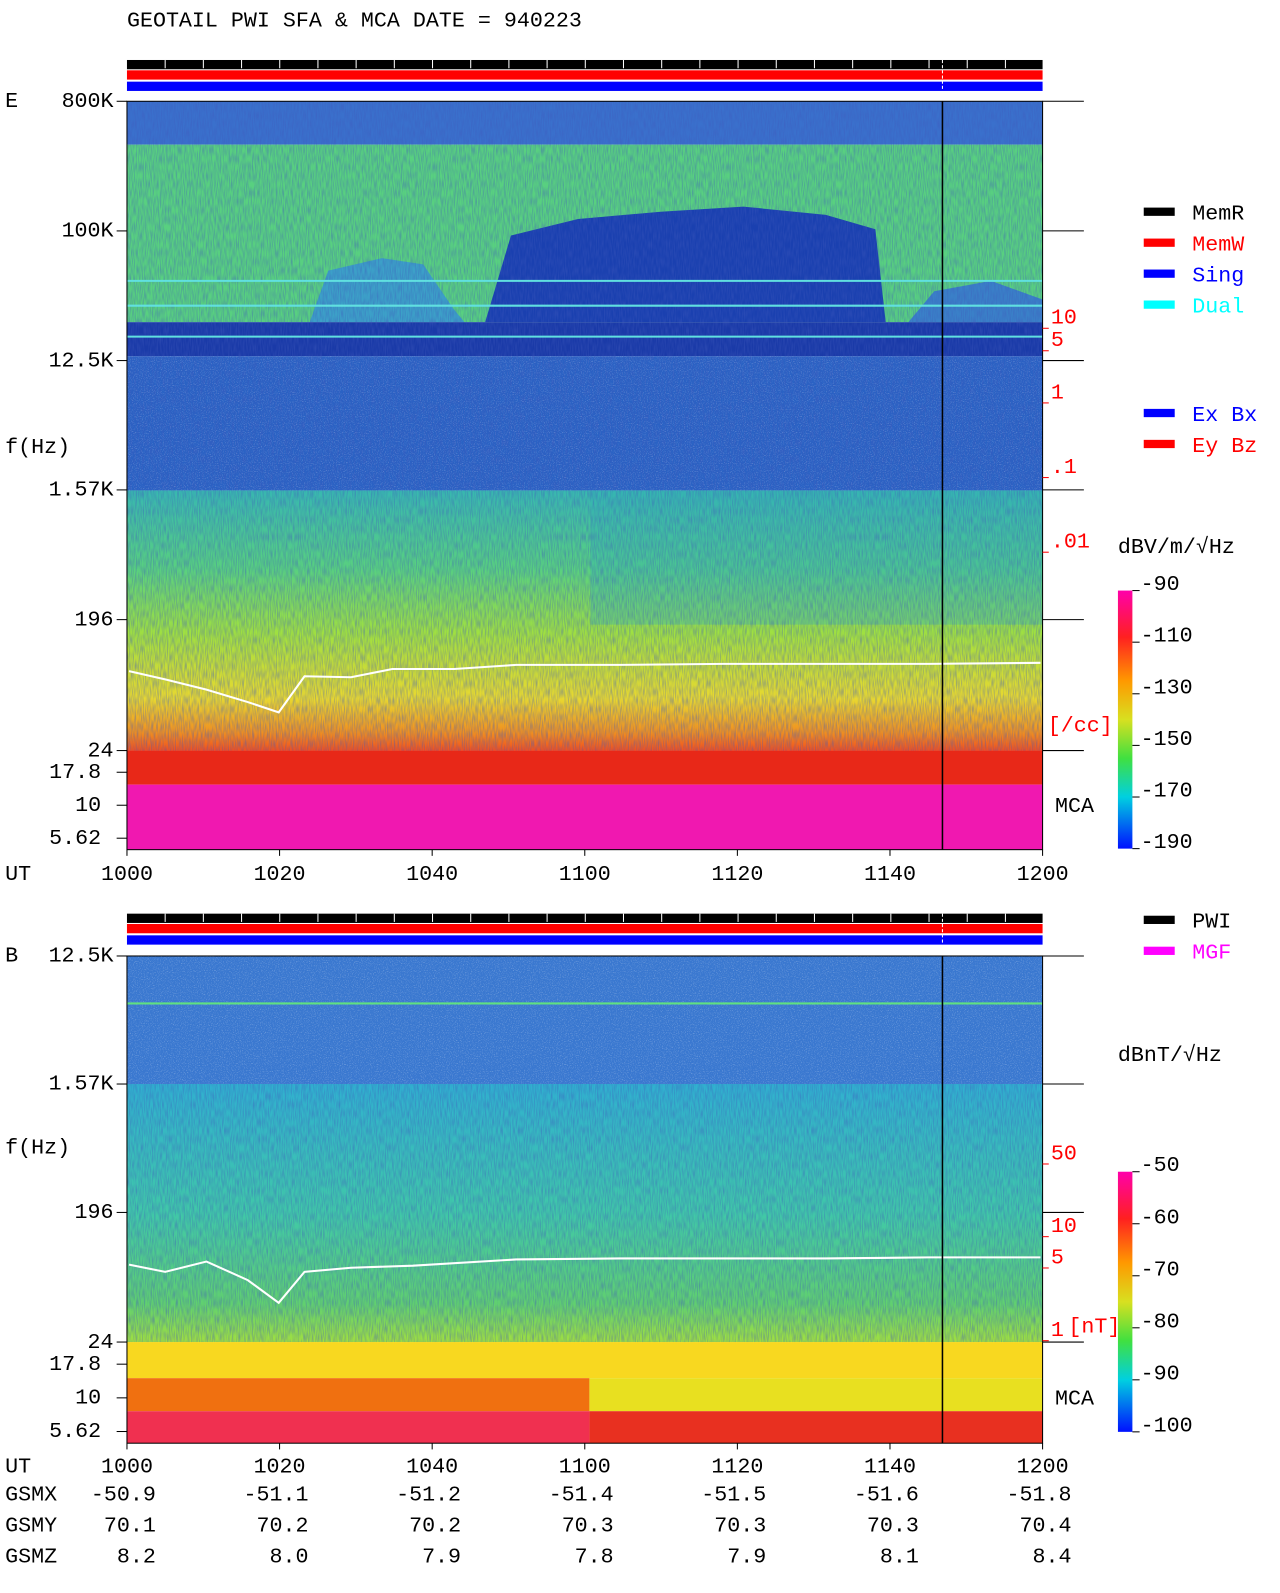 This screenshot has width=1280, height=1593. I want to click on y-tick-label: 1.57K, so click(81, 1084).